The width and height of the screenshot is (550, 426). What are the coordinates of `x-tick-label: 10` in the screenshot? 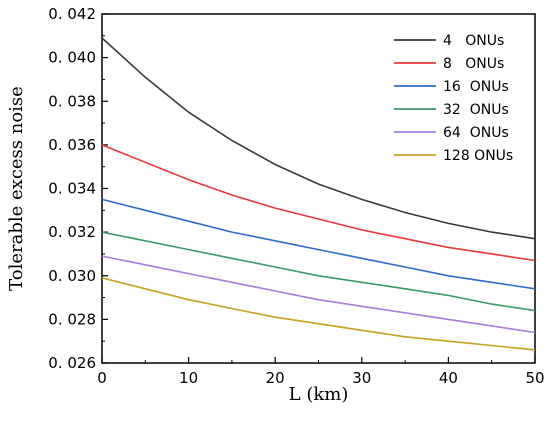 It's located at (188, 378).